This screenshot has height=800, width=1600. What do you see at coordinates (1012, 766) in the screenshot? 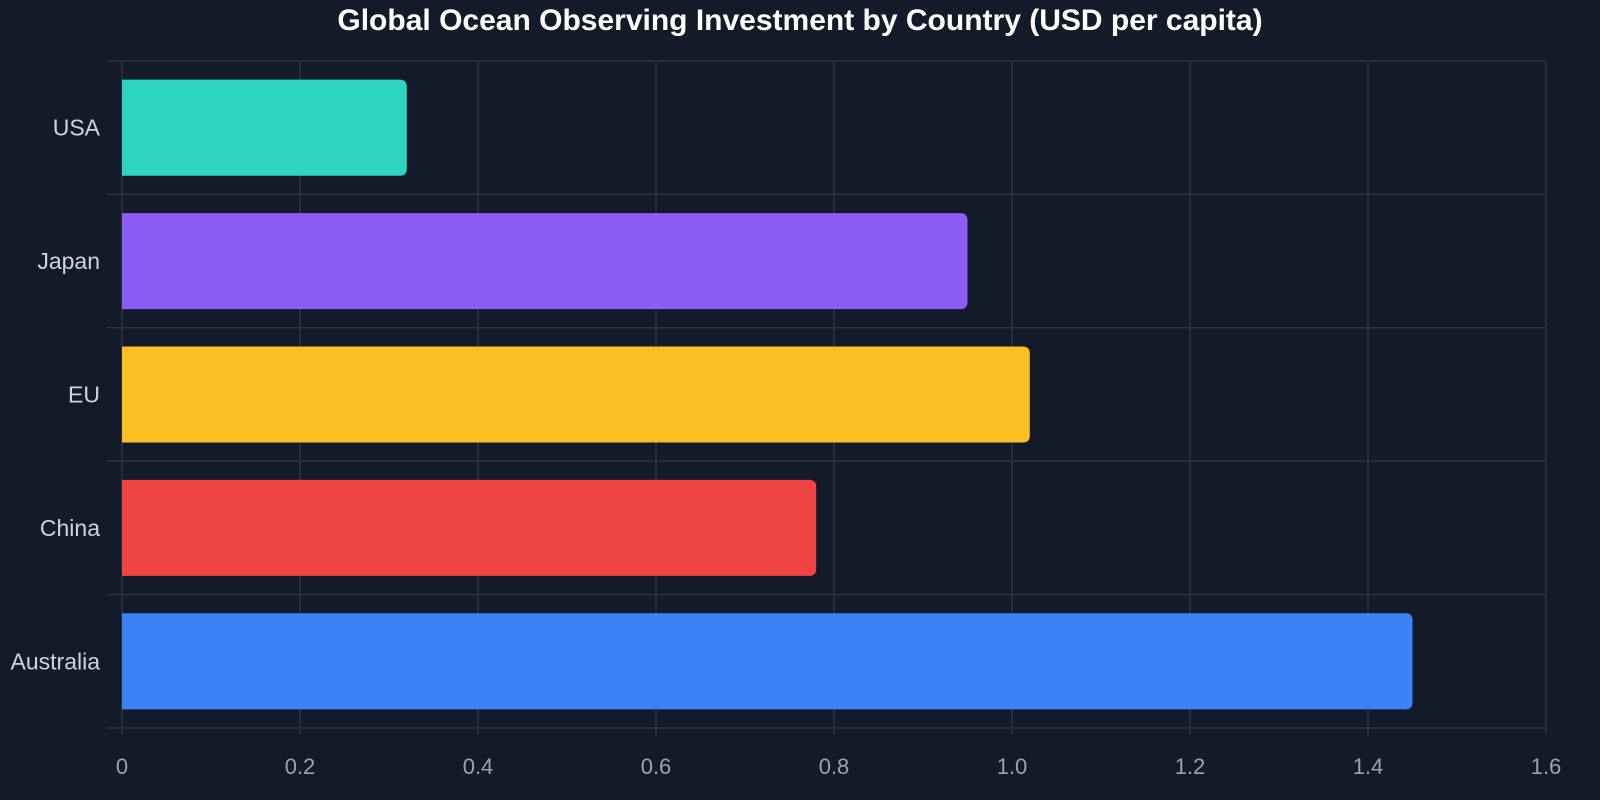
I see `x-tick-label: 1.0` at bounding box center [1012, 766].